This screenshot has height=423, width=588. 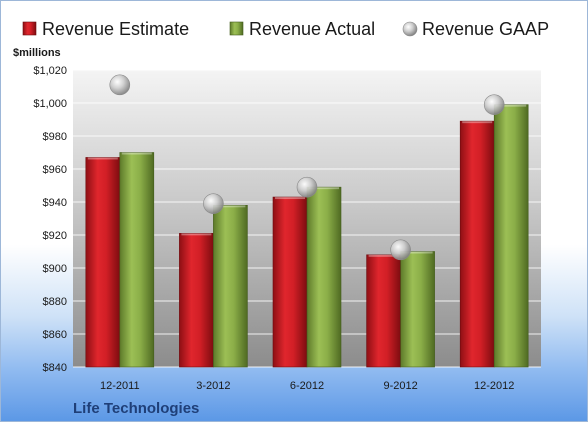 I want to click on legend-marker, so click(x=410, y=29).